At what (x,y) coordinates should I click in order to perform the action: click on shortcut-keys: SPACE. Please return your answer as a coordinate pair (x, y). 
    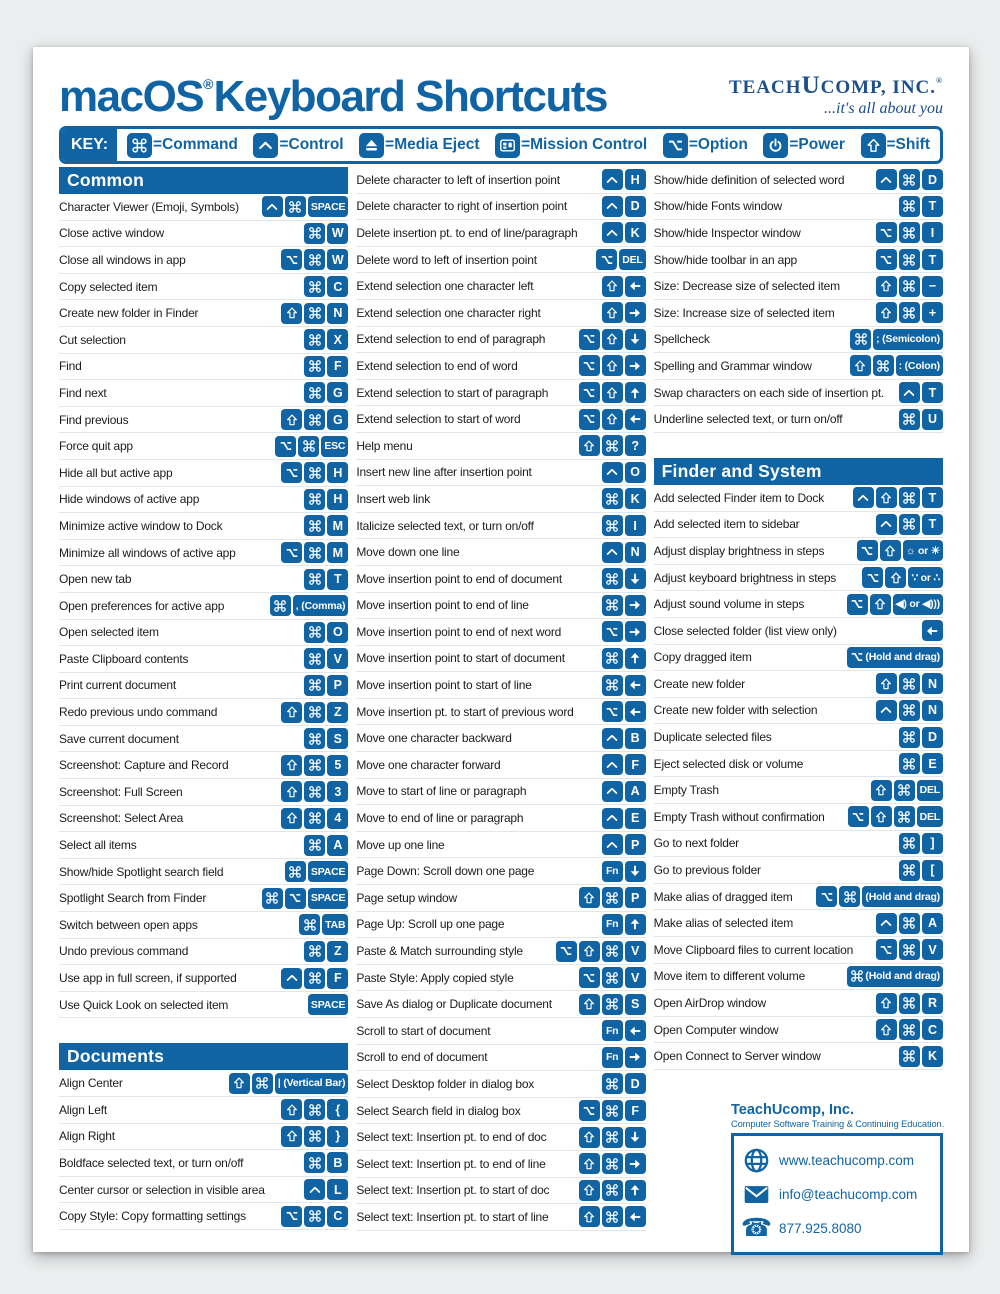
    Looking at the image, I should click on (305, 898).